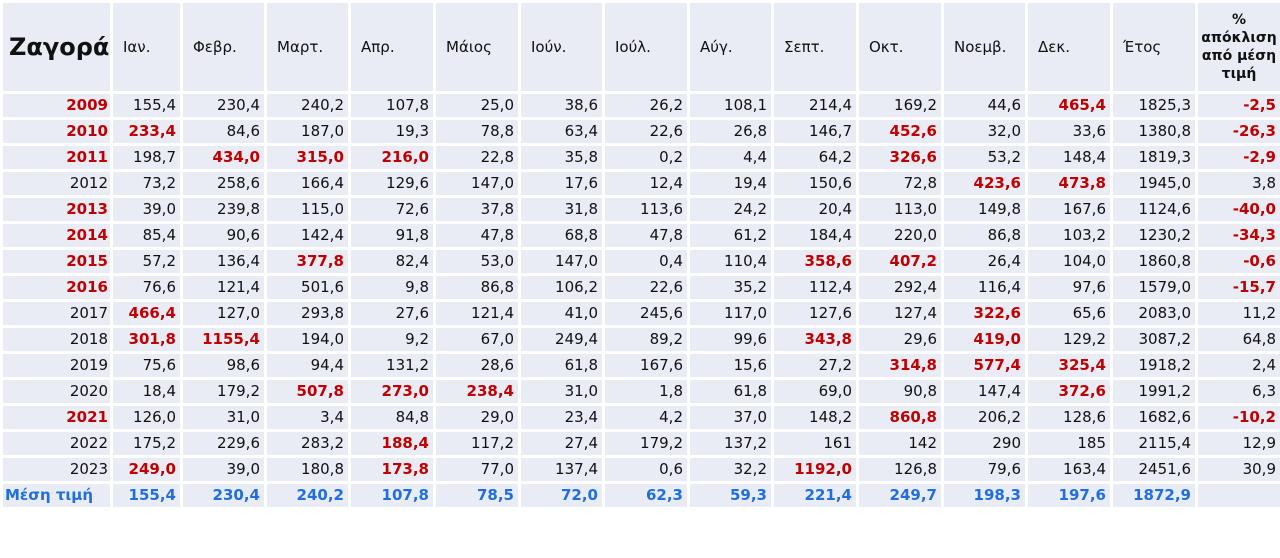 The image size is (1280, 558). Describe the element at coordinates (900, 469) in the screenshot. I see `value-cell: 126,8` at that location.